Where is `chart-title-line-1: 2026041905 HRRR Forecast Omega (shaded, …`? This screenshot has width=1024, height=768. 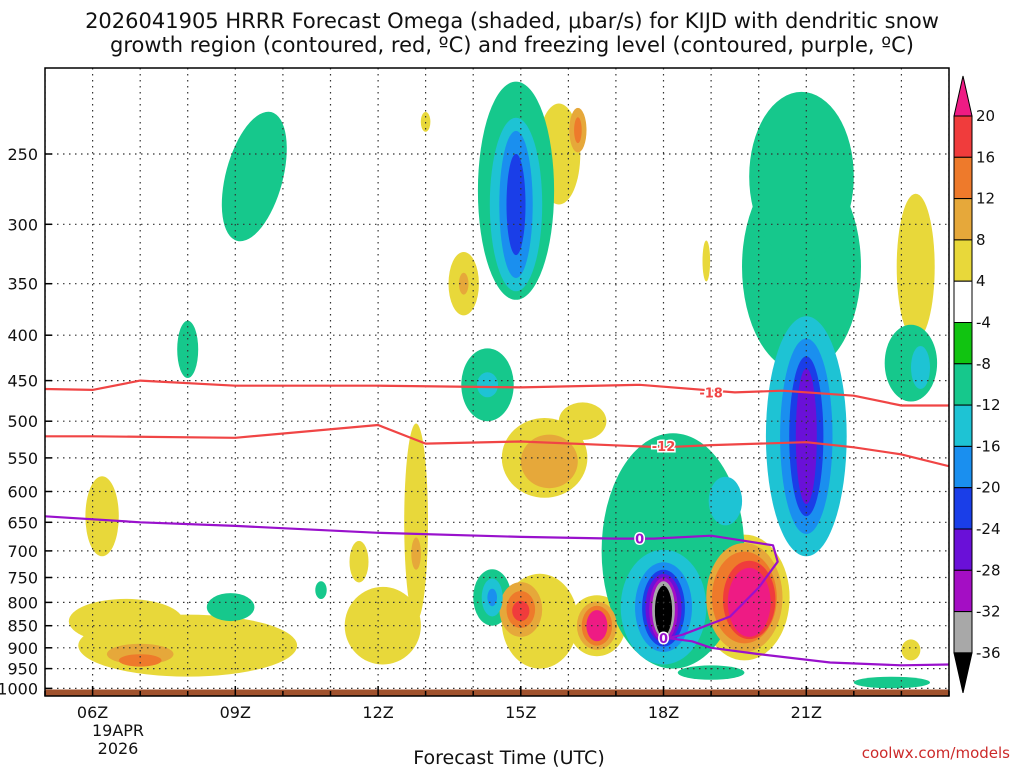 chart-title-line-1: 2026041905 HRRR Forecast Omega (shaded, … is located at coordinates (512, 21).